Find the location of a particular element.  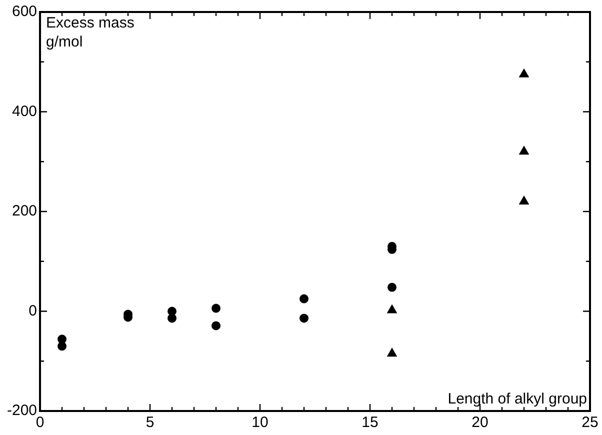

x-tick-label: 10 is located at coordinates (260, 423).